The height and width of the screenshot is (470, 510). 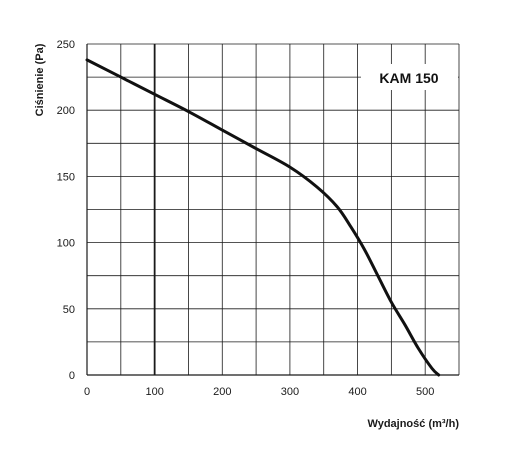 I want to click on legend-box, so click(x=409, y=77).